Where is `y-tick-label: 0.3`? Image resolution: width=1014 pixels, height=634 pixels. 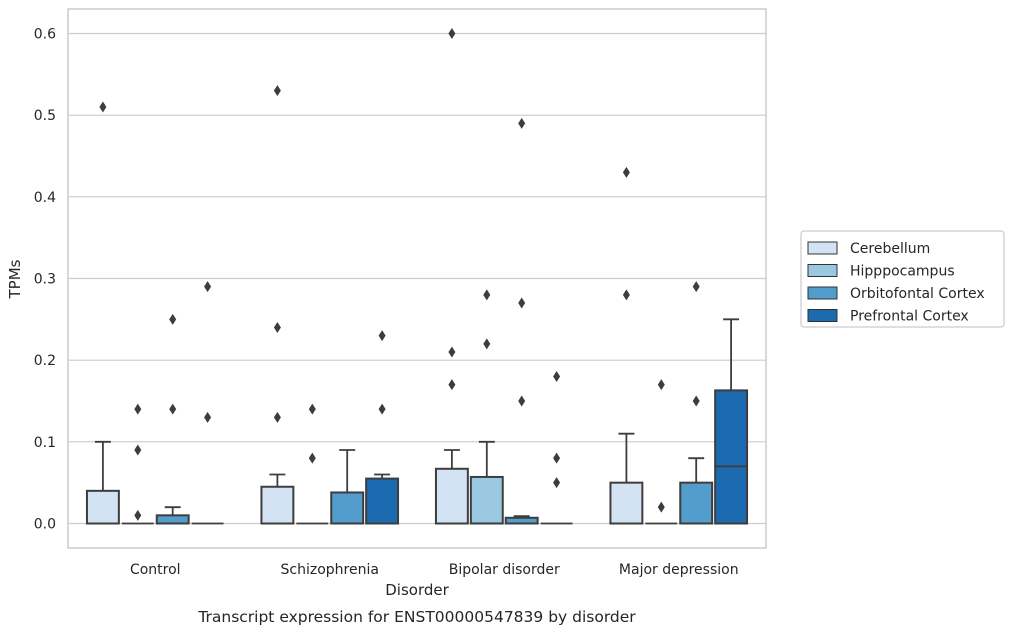
y-tick-label: 0.3 is located at coordinates (45, 280).